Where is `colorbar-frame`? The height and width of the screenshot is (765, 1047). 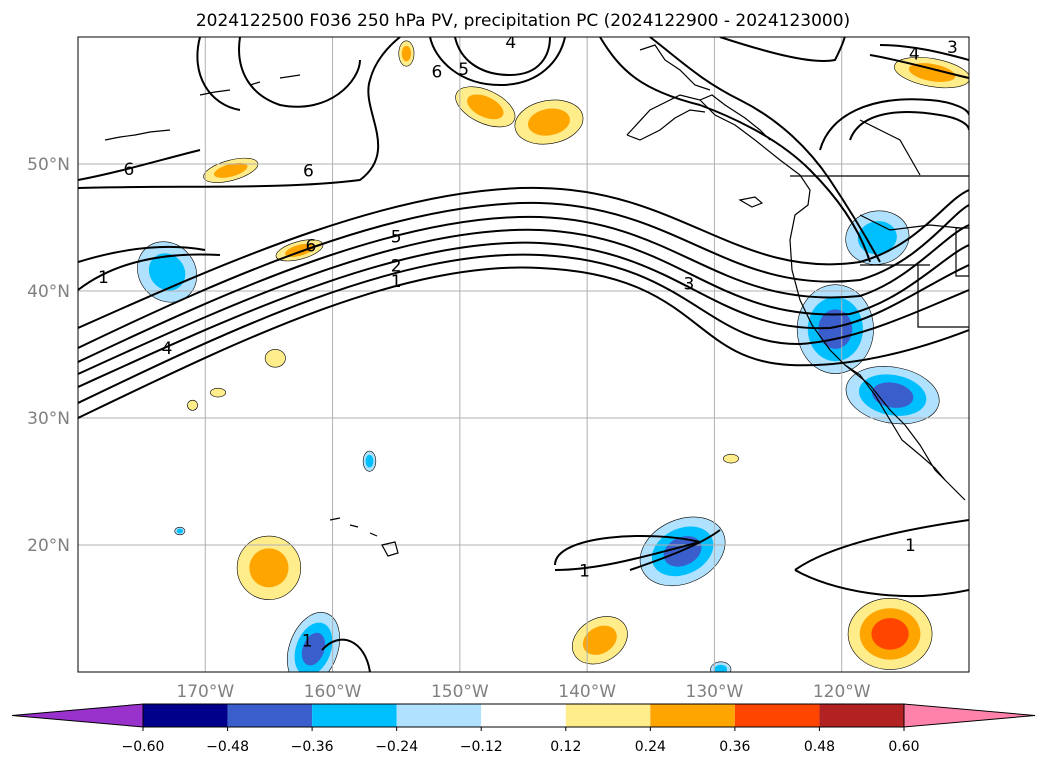
colorbar-frame is located at coordinates (523, 715).